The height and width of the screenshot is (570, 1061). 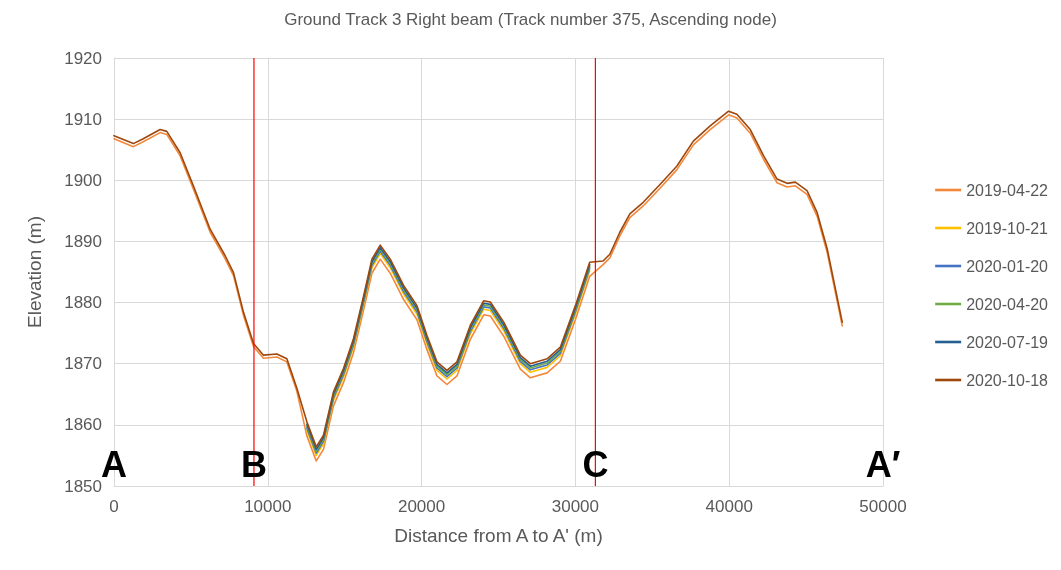 What do you see at coordinates (83, 364) in the screenshot?
I see `y-tick-label: 1870` at bounding box center [83, 364].